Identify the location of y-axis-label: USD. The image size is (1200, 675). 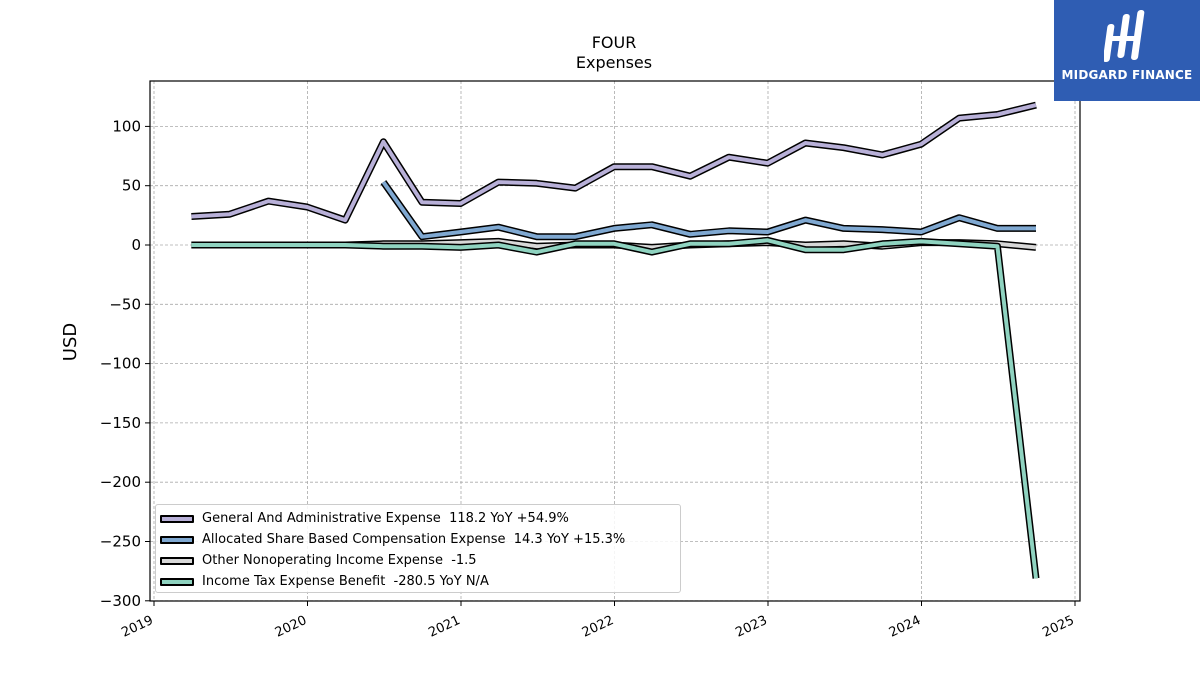
(70, 342).